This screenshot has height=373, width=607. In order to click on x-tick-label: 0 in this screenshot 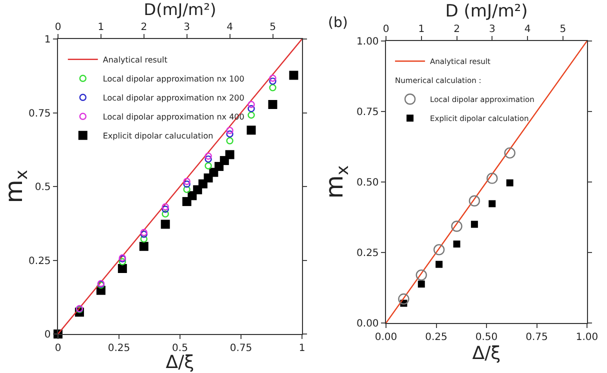, I will do `click(58, 348)`.